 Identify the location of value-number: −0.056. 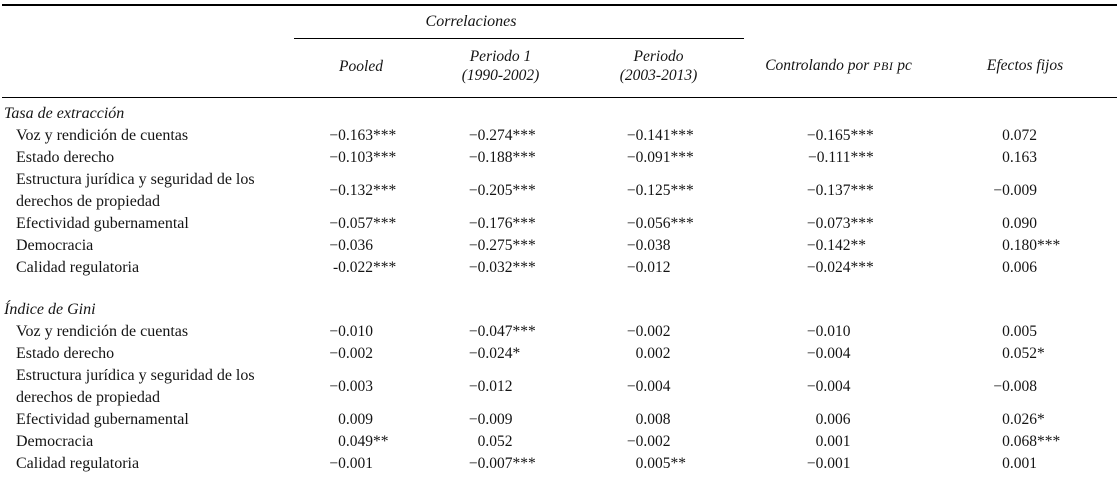
(648, 223).